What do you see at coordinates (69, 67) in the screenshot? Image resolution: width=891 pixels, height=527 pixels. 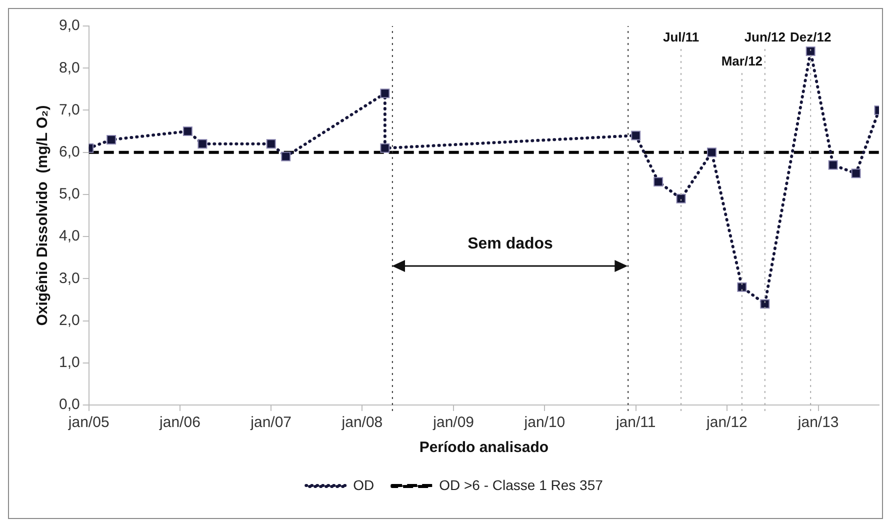 I see `y-tick-label: 8,0` at bounding box center [69, 67].